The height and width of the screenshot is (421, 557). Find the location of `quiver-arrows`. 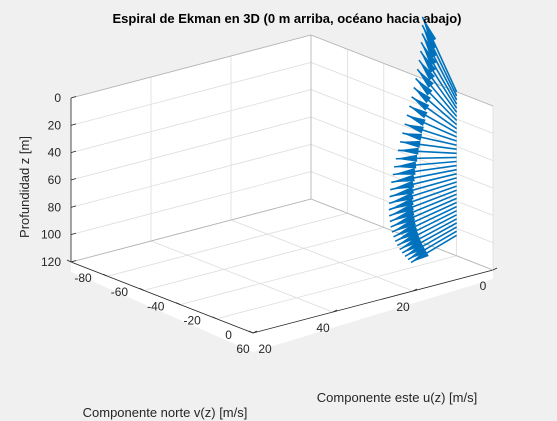

quiver-arrows is located at coordinates (423, 140).